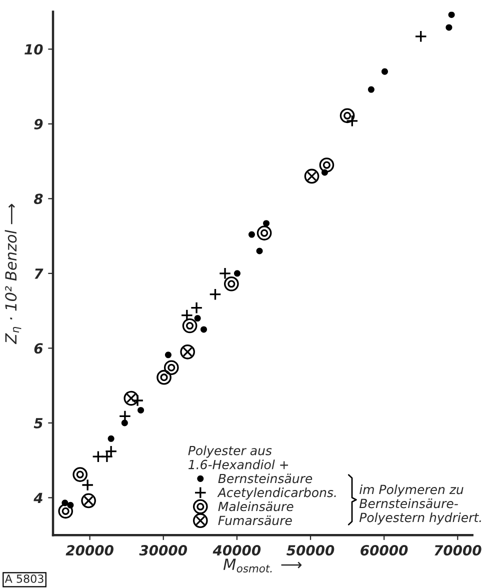 The height and width of the screenshot is (588, 482). What do you see at coordinates (13, 274) in the screenshot?
I see `y-axis-title: Z$_{η}$ · 10² Benzol ⟶` at bounding box center [13, 274].